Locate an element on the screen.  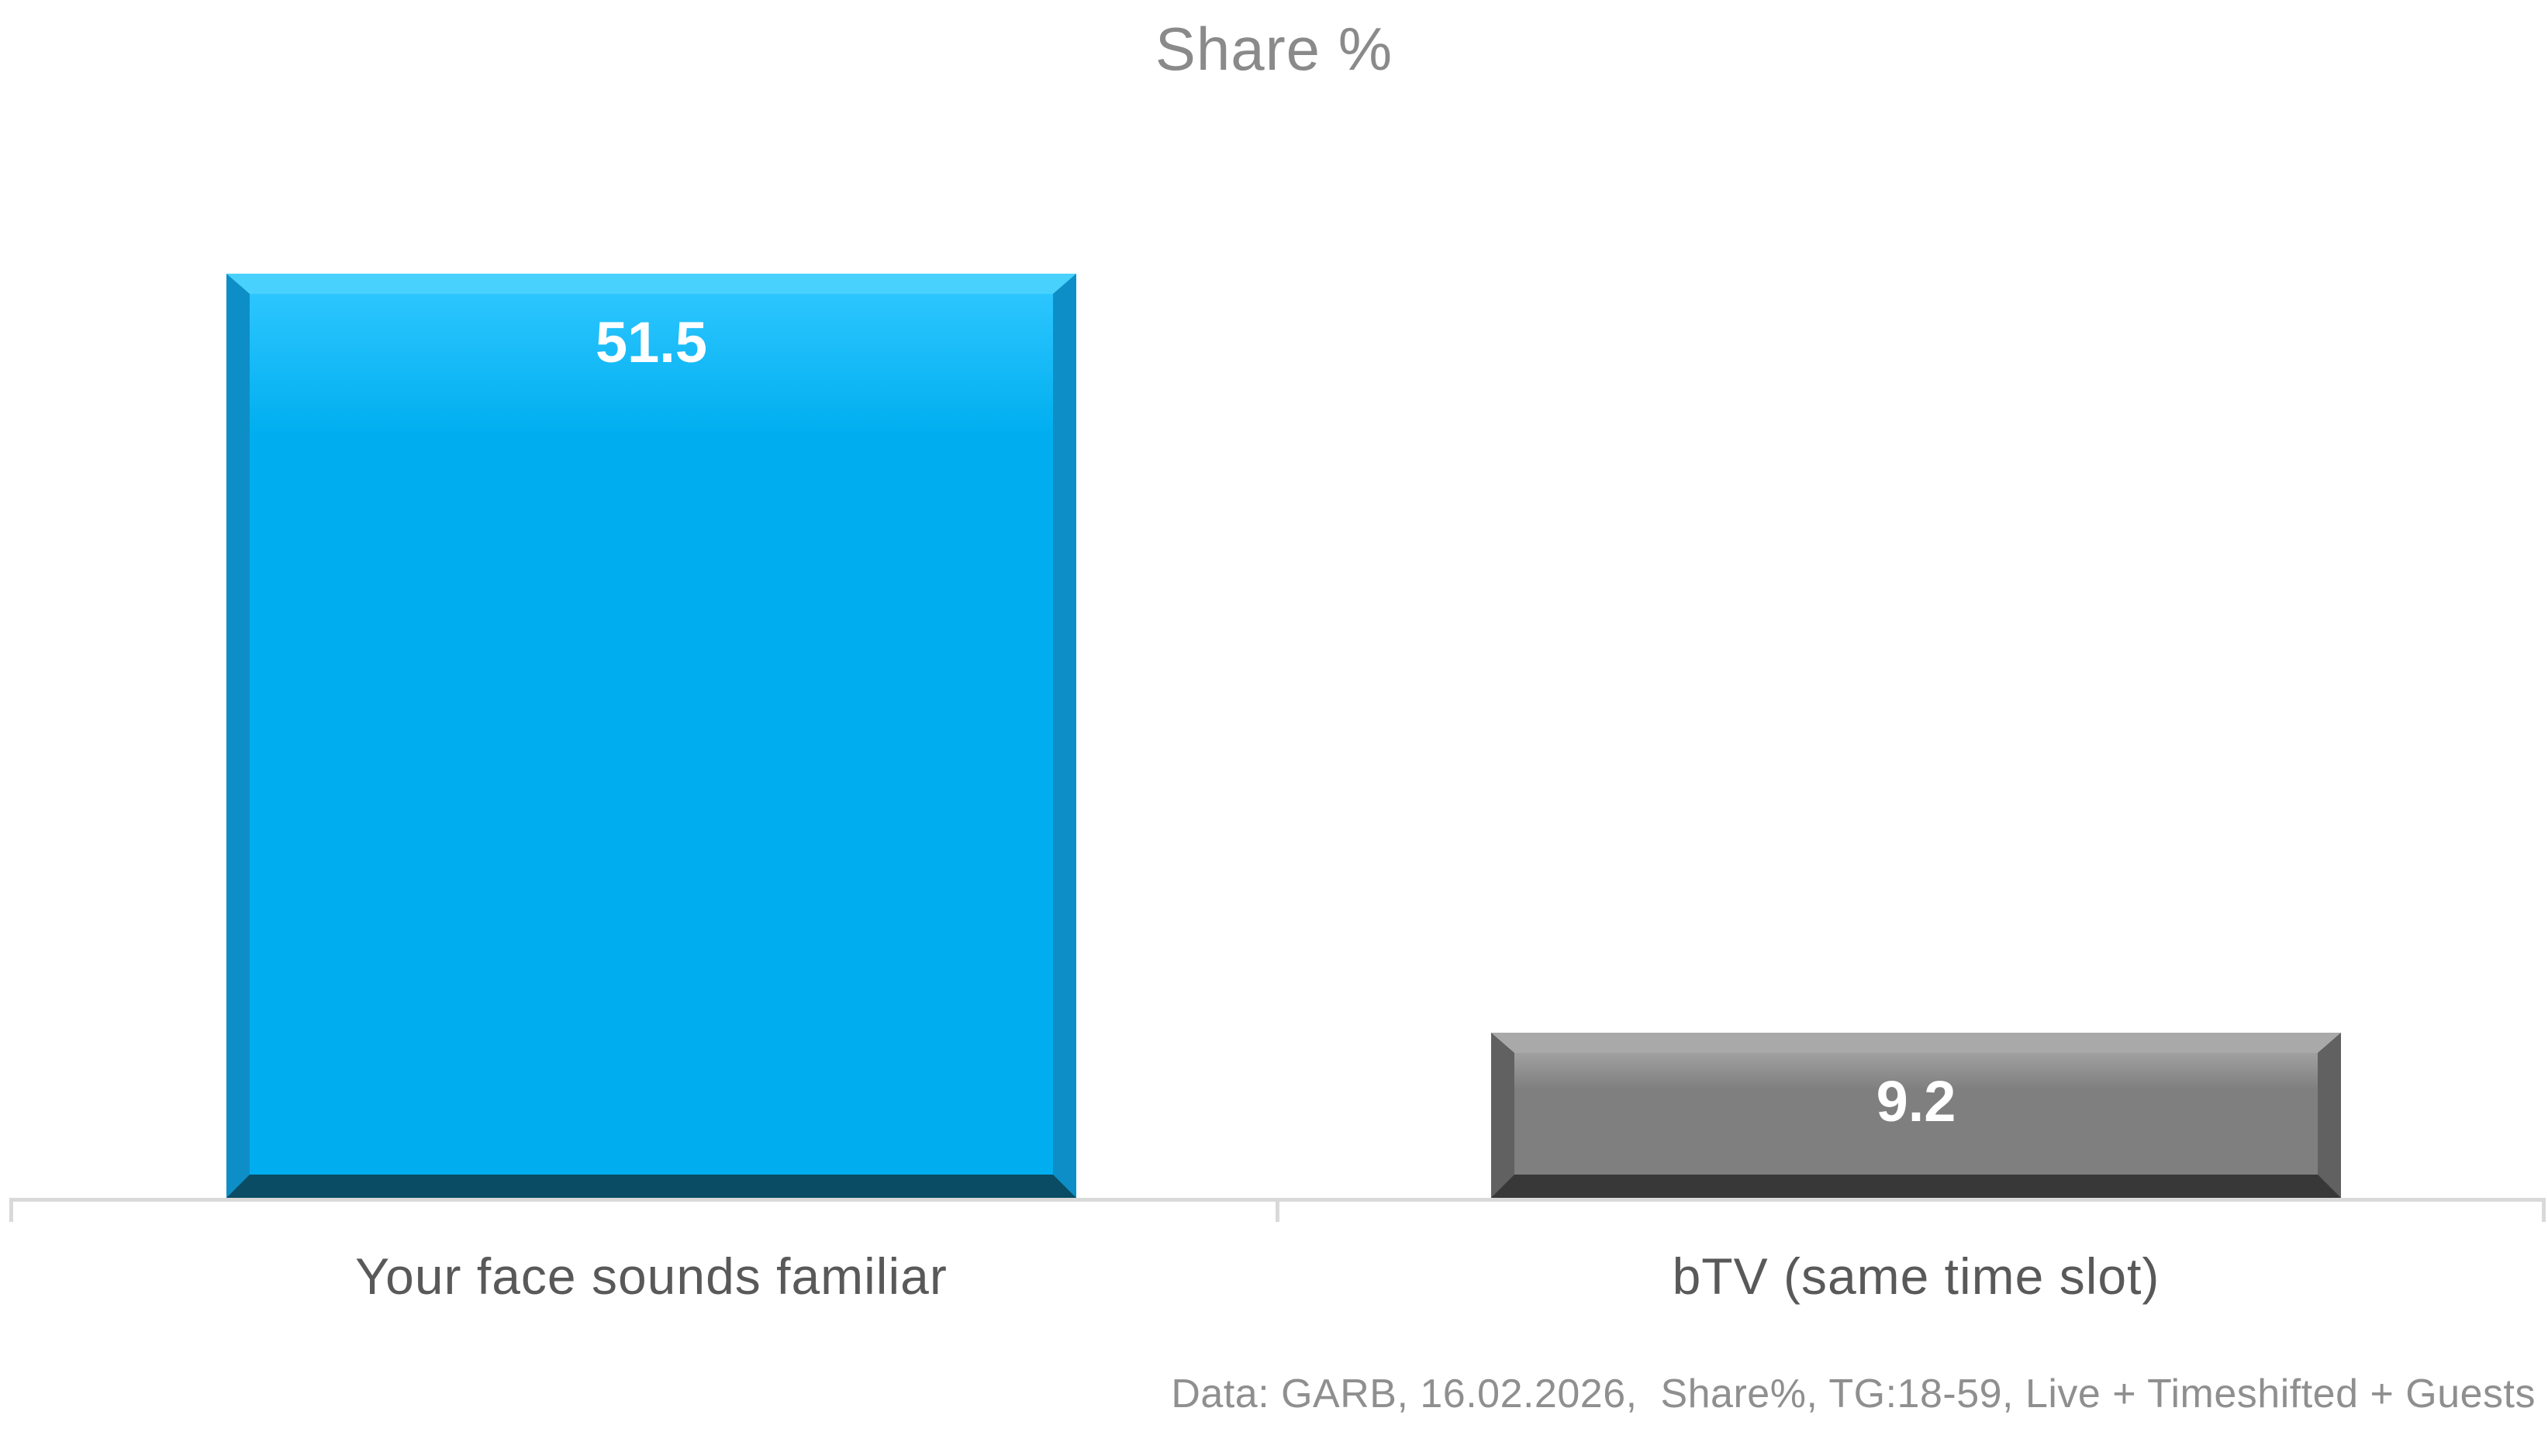
chart-title: Share % is located at coordinates (1274, 49).